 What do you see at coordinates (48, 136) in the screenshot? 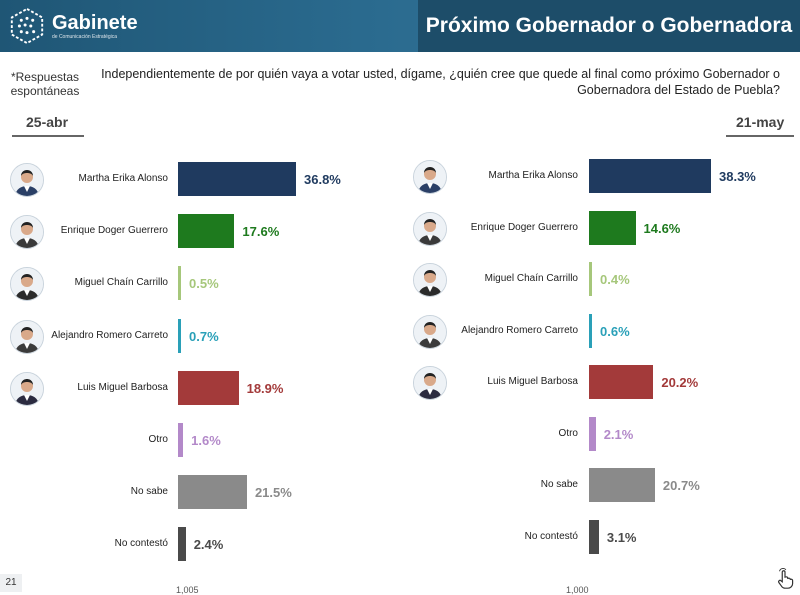
I see `date-left-underline` at bounding box center [48, 136].